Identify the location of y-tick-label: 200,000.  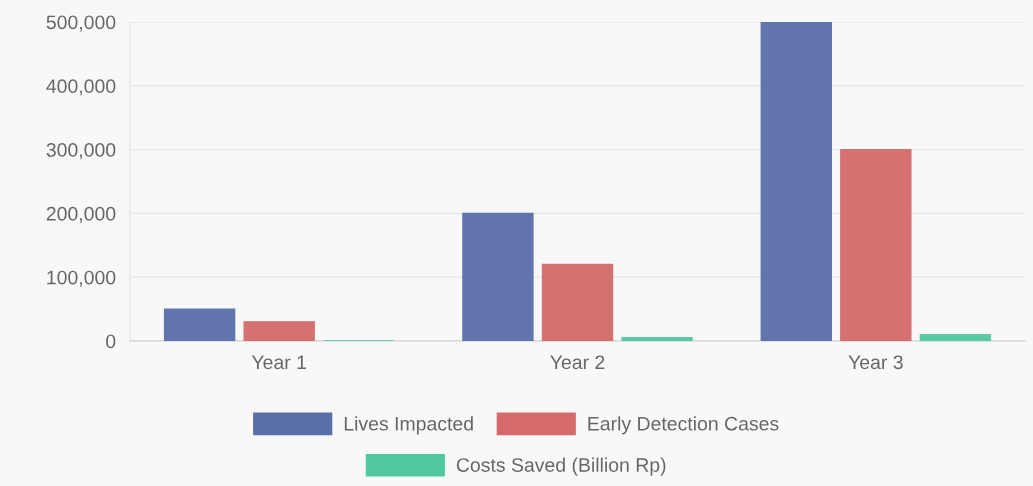
(81, 214).